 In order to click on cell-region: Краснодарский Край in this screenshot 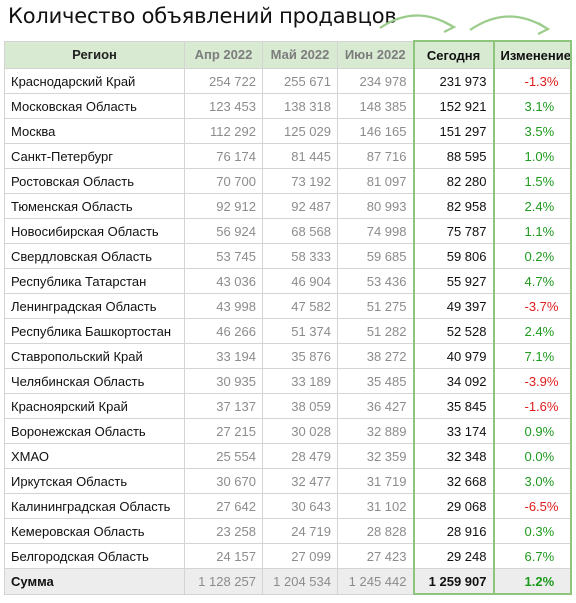, I will do `click(94, 81)`.